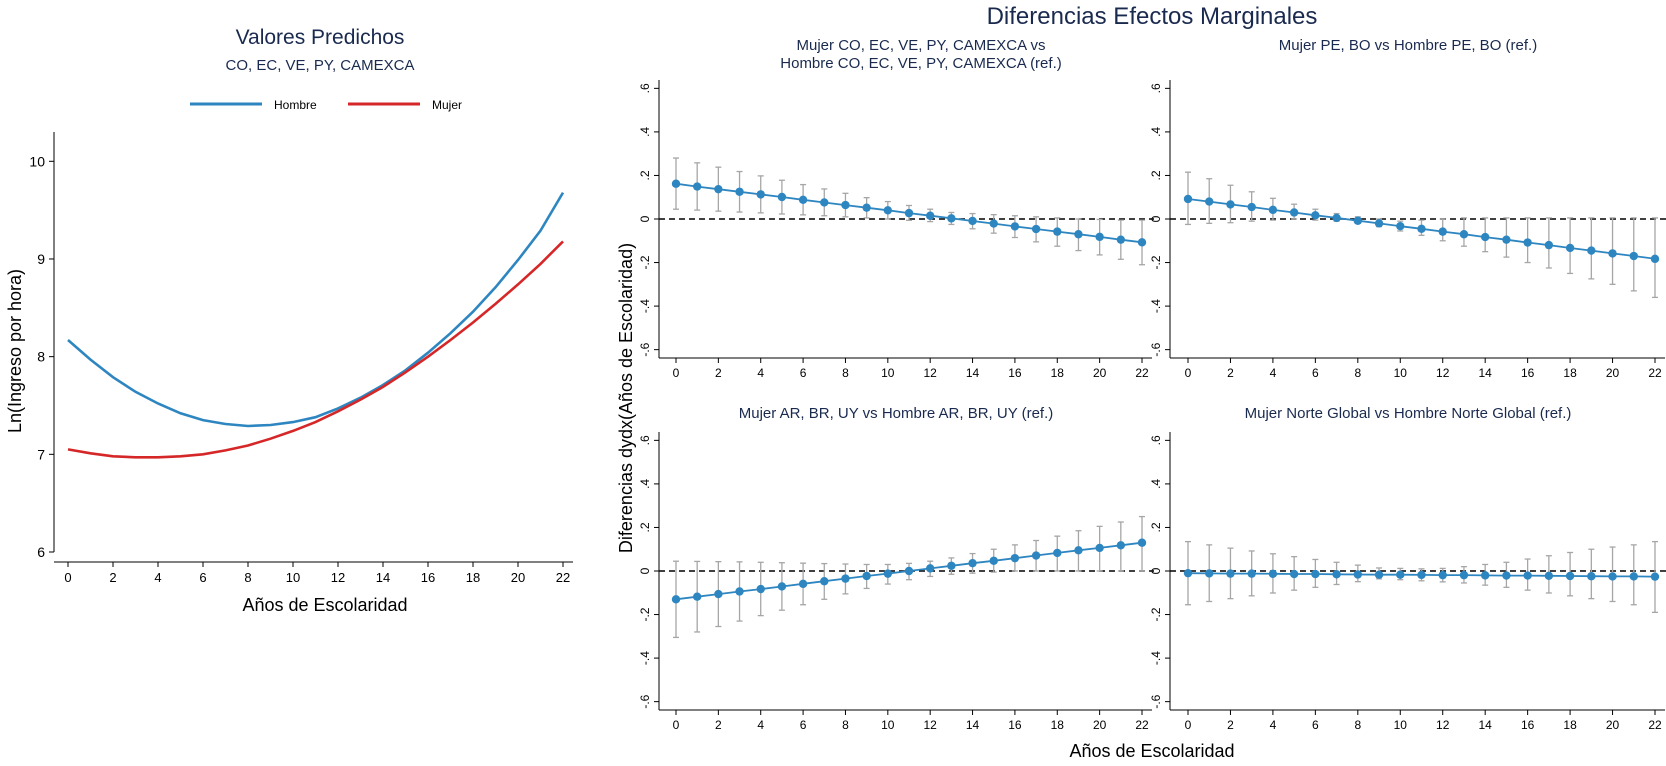 Image resolution: width=1666 pixels, height=766 pixels. What do you see at coordinates (428, 577) in the screenshot?
I see `left-x-tick-label: 16` at bounding box center [428, 577].